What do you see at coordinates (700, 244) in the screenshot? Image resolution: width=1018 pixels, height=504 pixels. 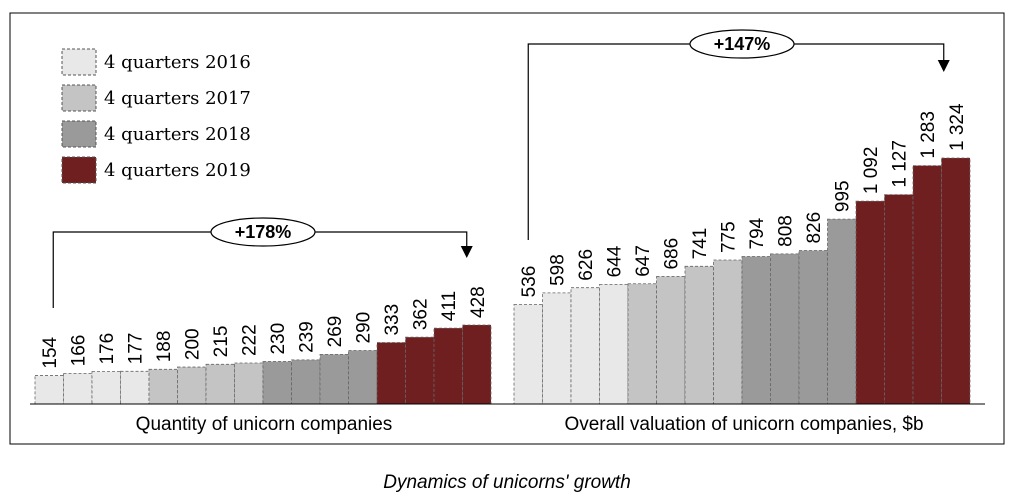 I see `value-label-valuation-7: 741` at bounding box center [700, 244].